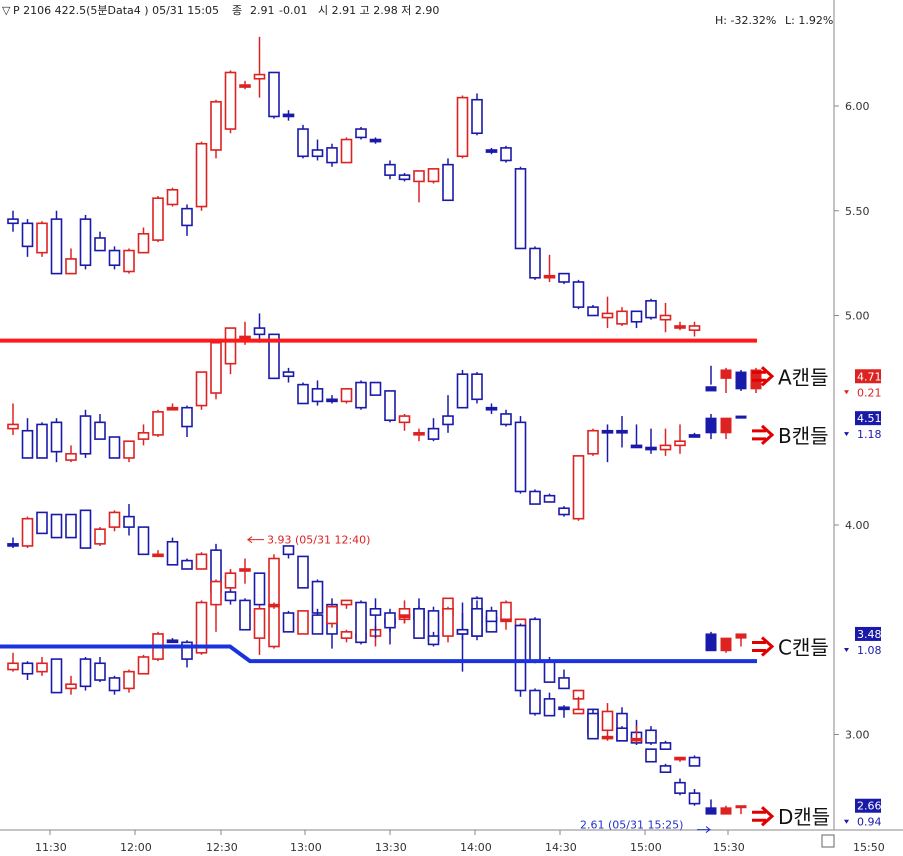 This screenshot has height=856, width=903. I want to click on badge-sub: 1.18, so click(869, 434).